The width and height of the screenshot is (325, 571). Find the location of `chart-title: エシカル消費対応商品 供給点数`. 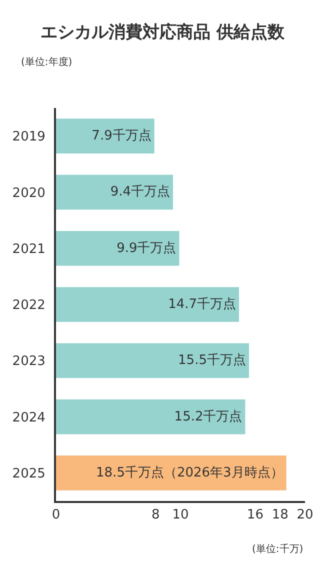

chart-title: エシカル消費対応商品 供給点数 is located at coordinates (163, 32).